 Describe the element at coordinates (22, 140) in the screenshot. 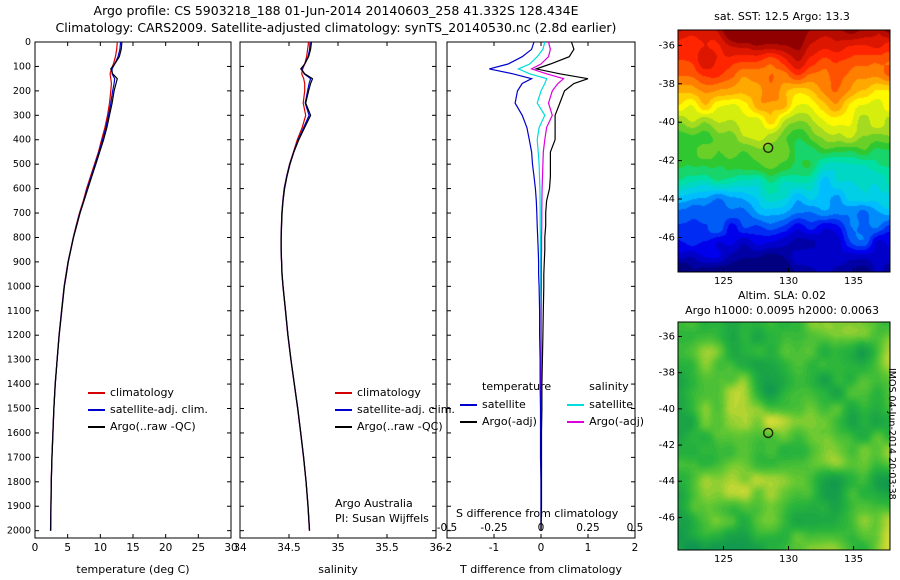

I see `svg-text: 400` at that location.